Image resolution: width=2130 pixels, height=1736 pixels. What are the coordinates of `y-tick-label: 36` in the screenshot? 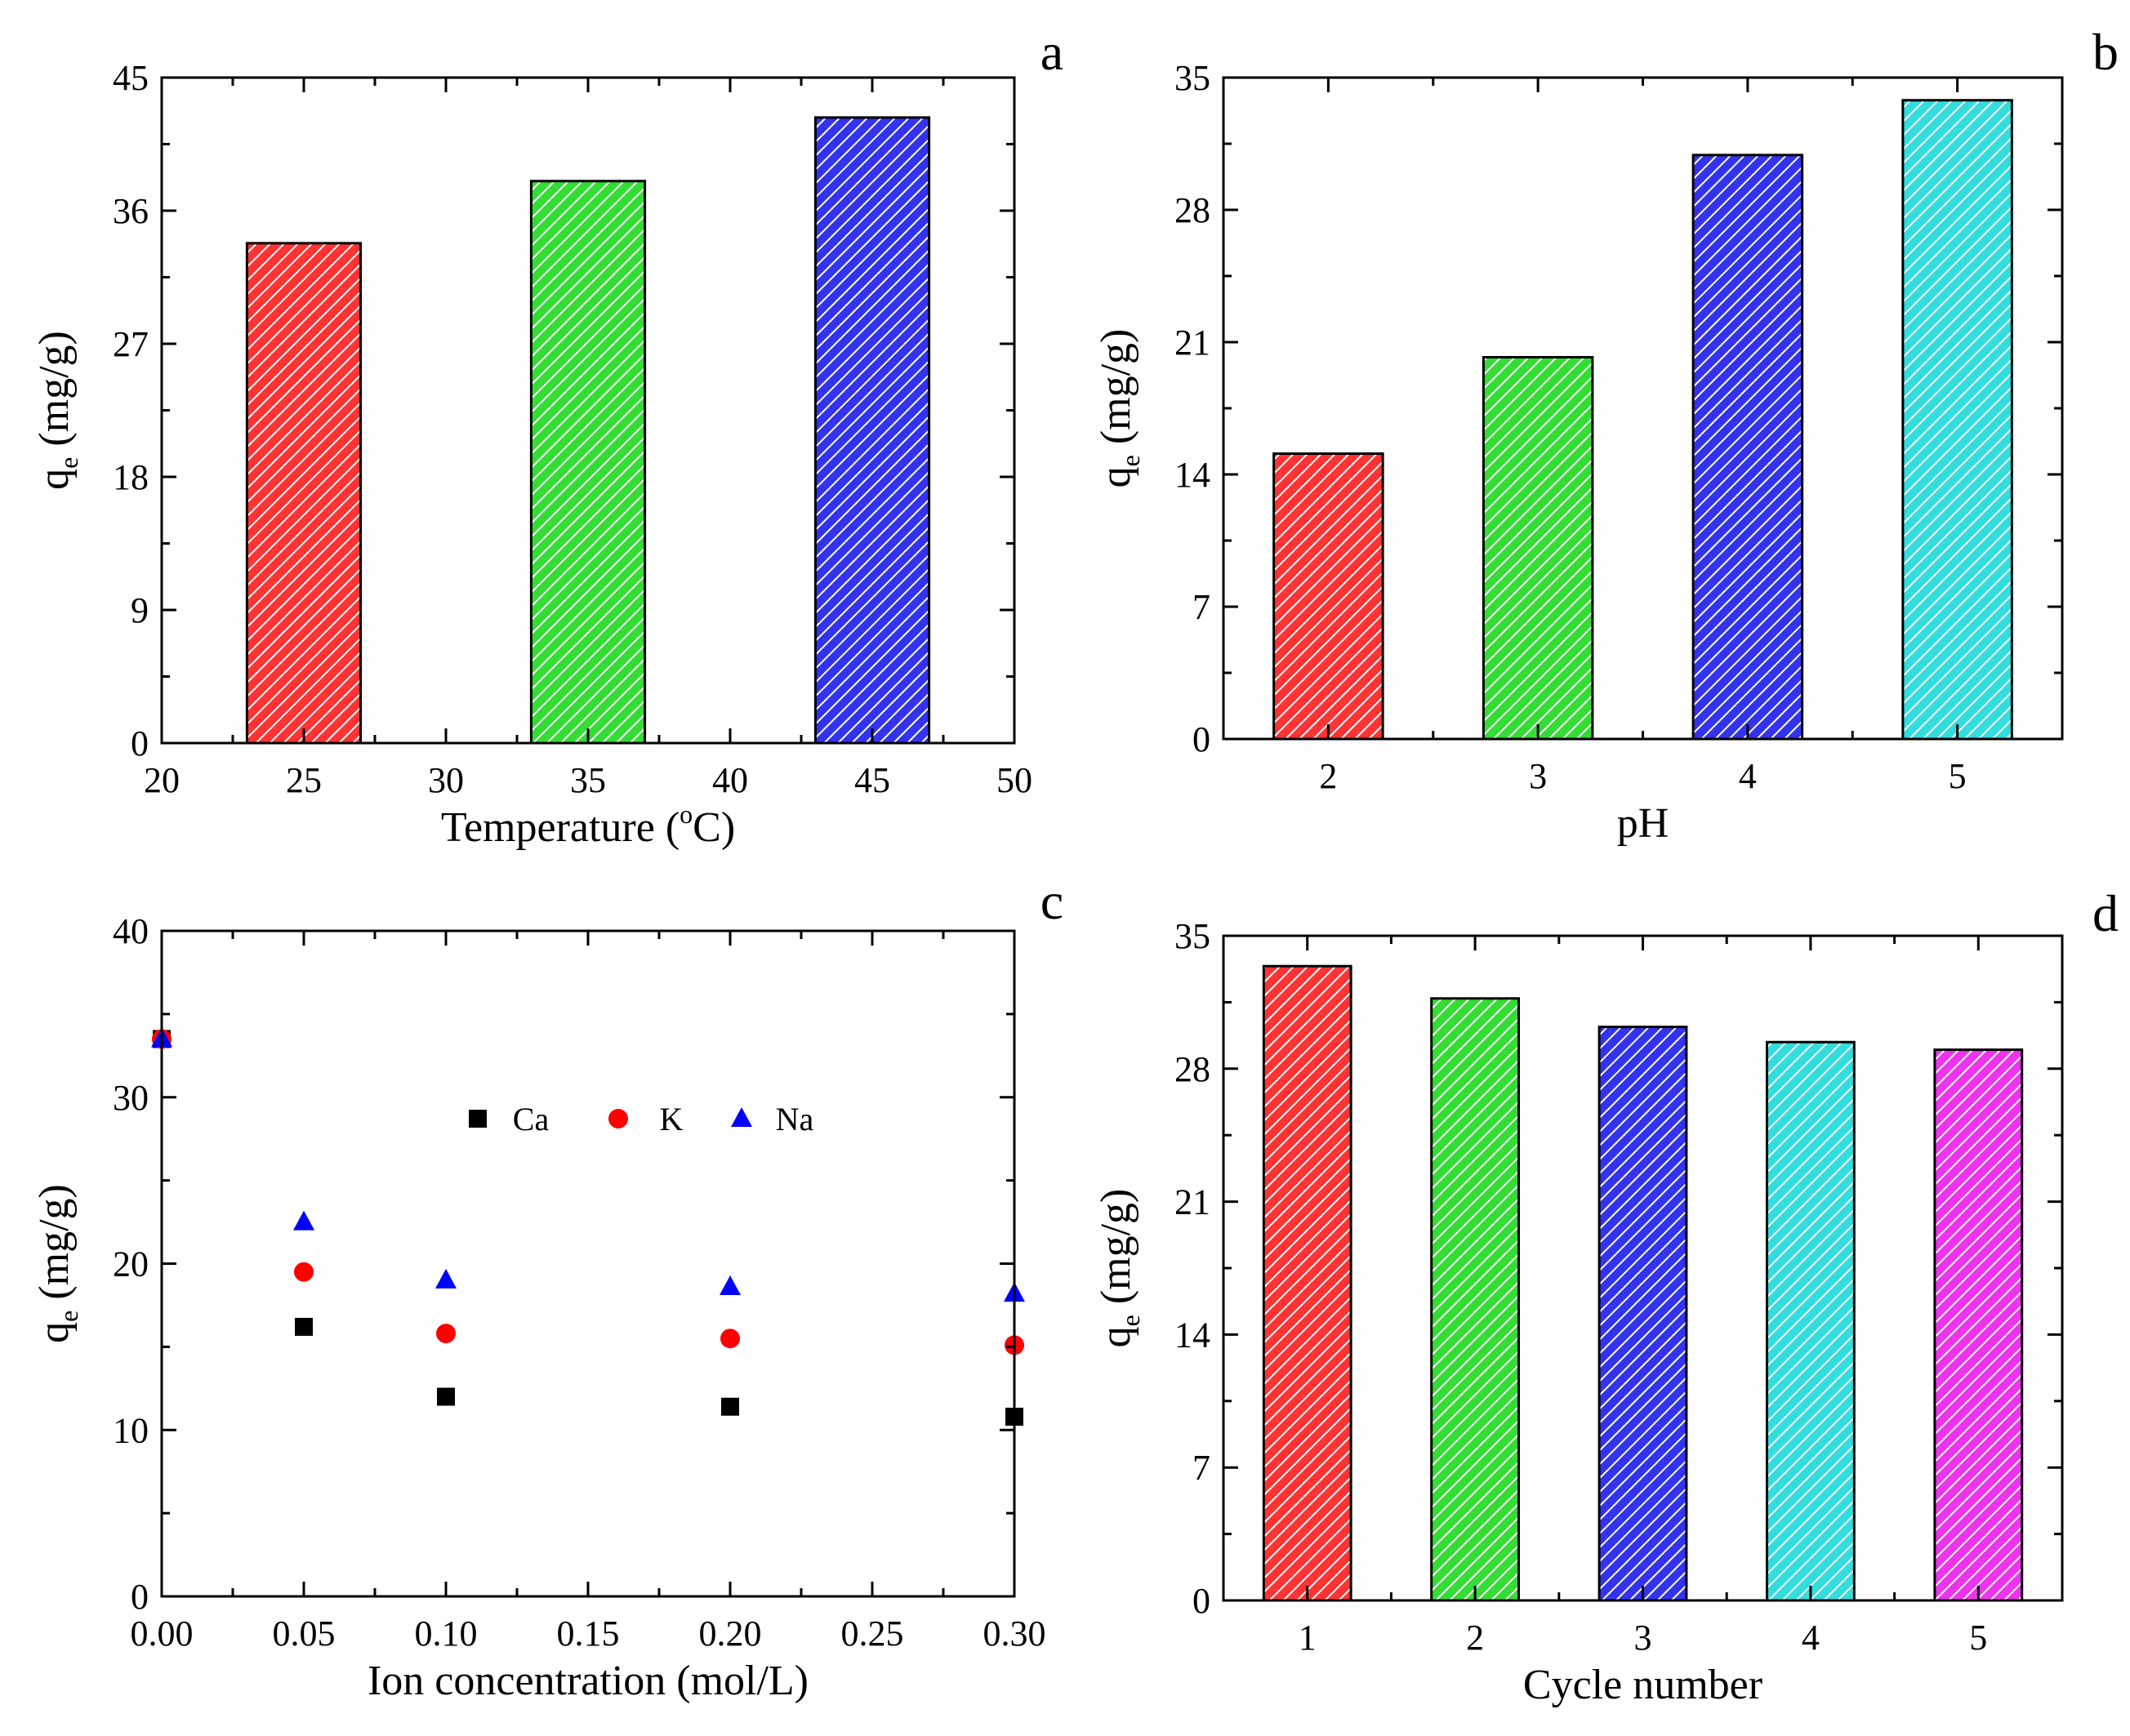 It's located at (131, 211).